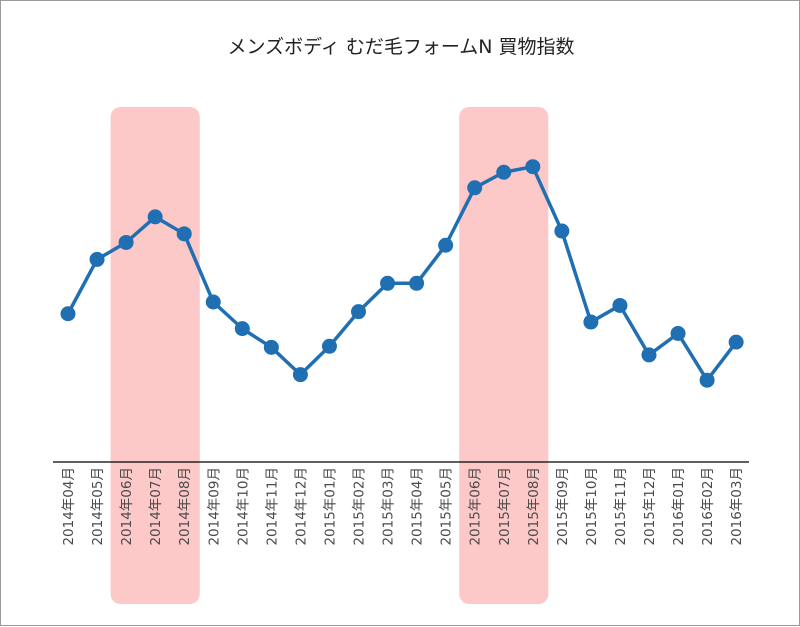  What do you see at coordinates (127, 506) in the screenshot?
I see `x-tick-label: 2014年06月` at bounding box center [127, 506].